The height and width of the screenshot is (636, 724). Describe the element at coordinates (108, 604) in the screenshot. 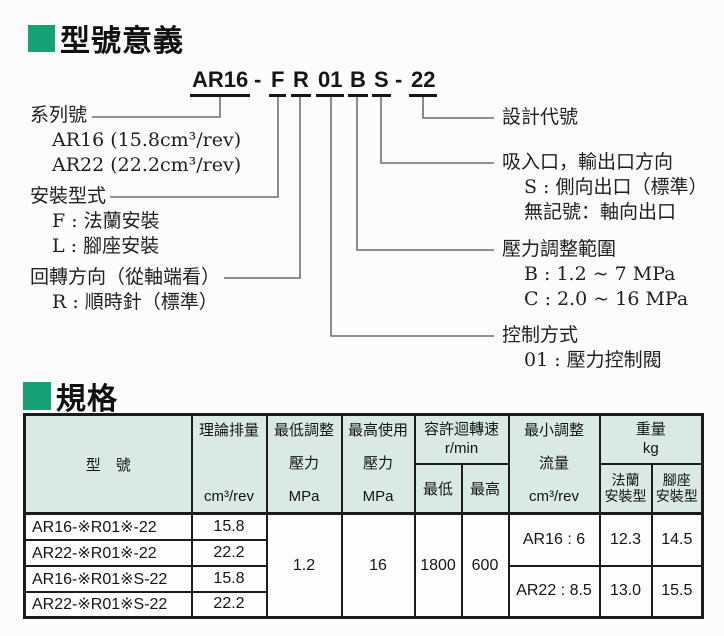

I see `cell-model-4: AR22-※R01※S-22` at that location.